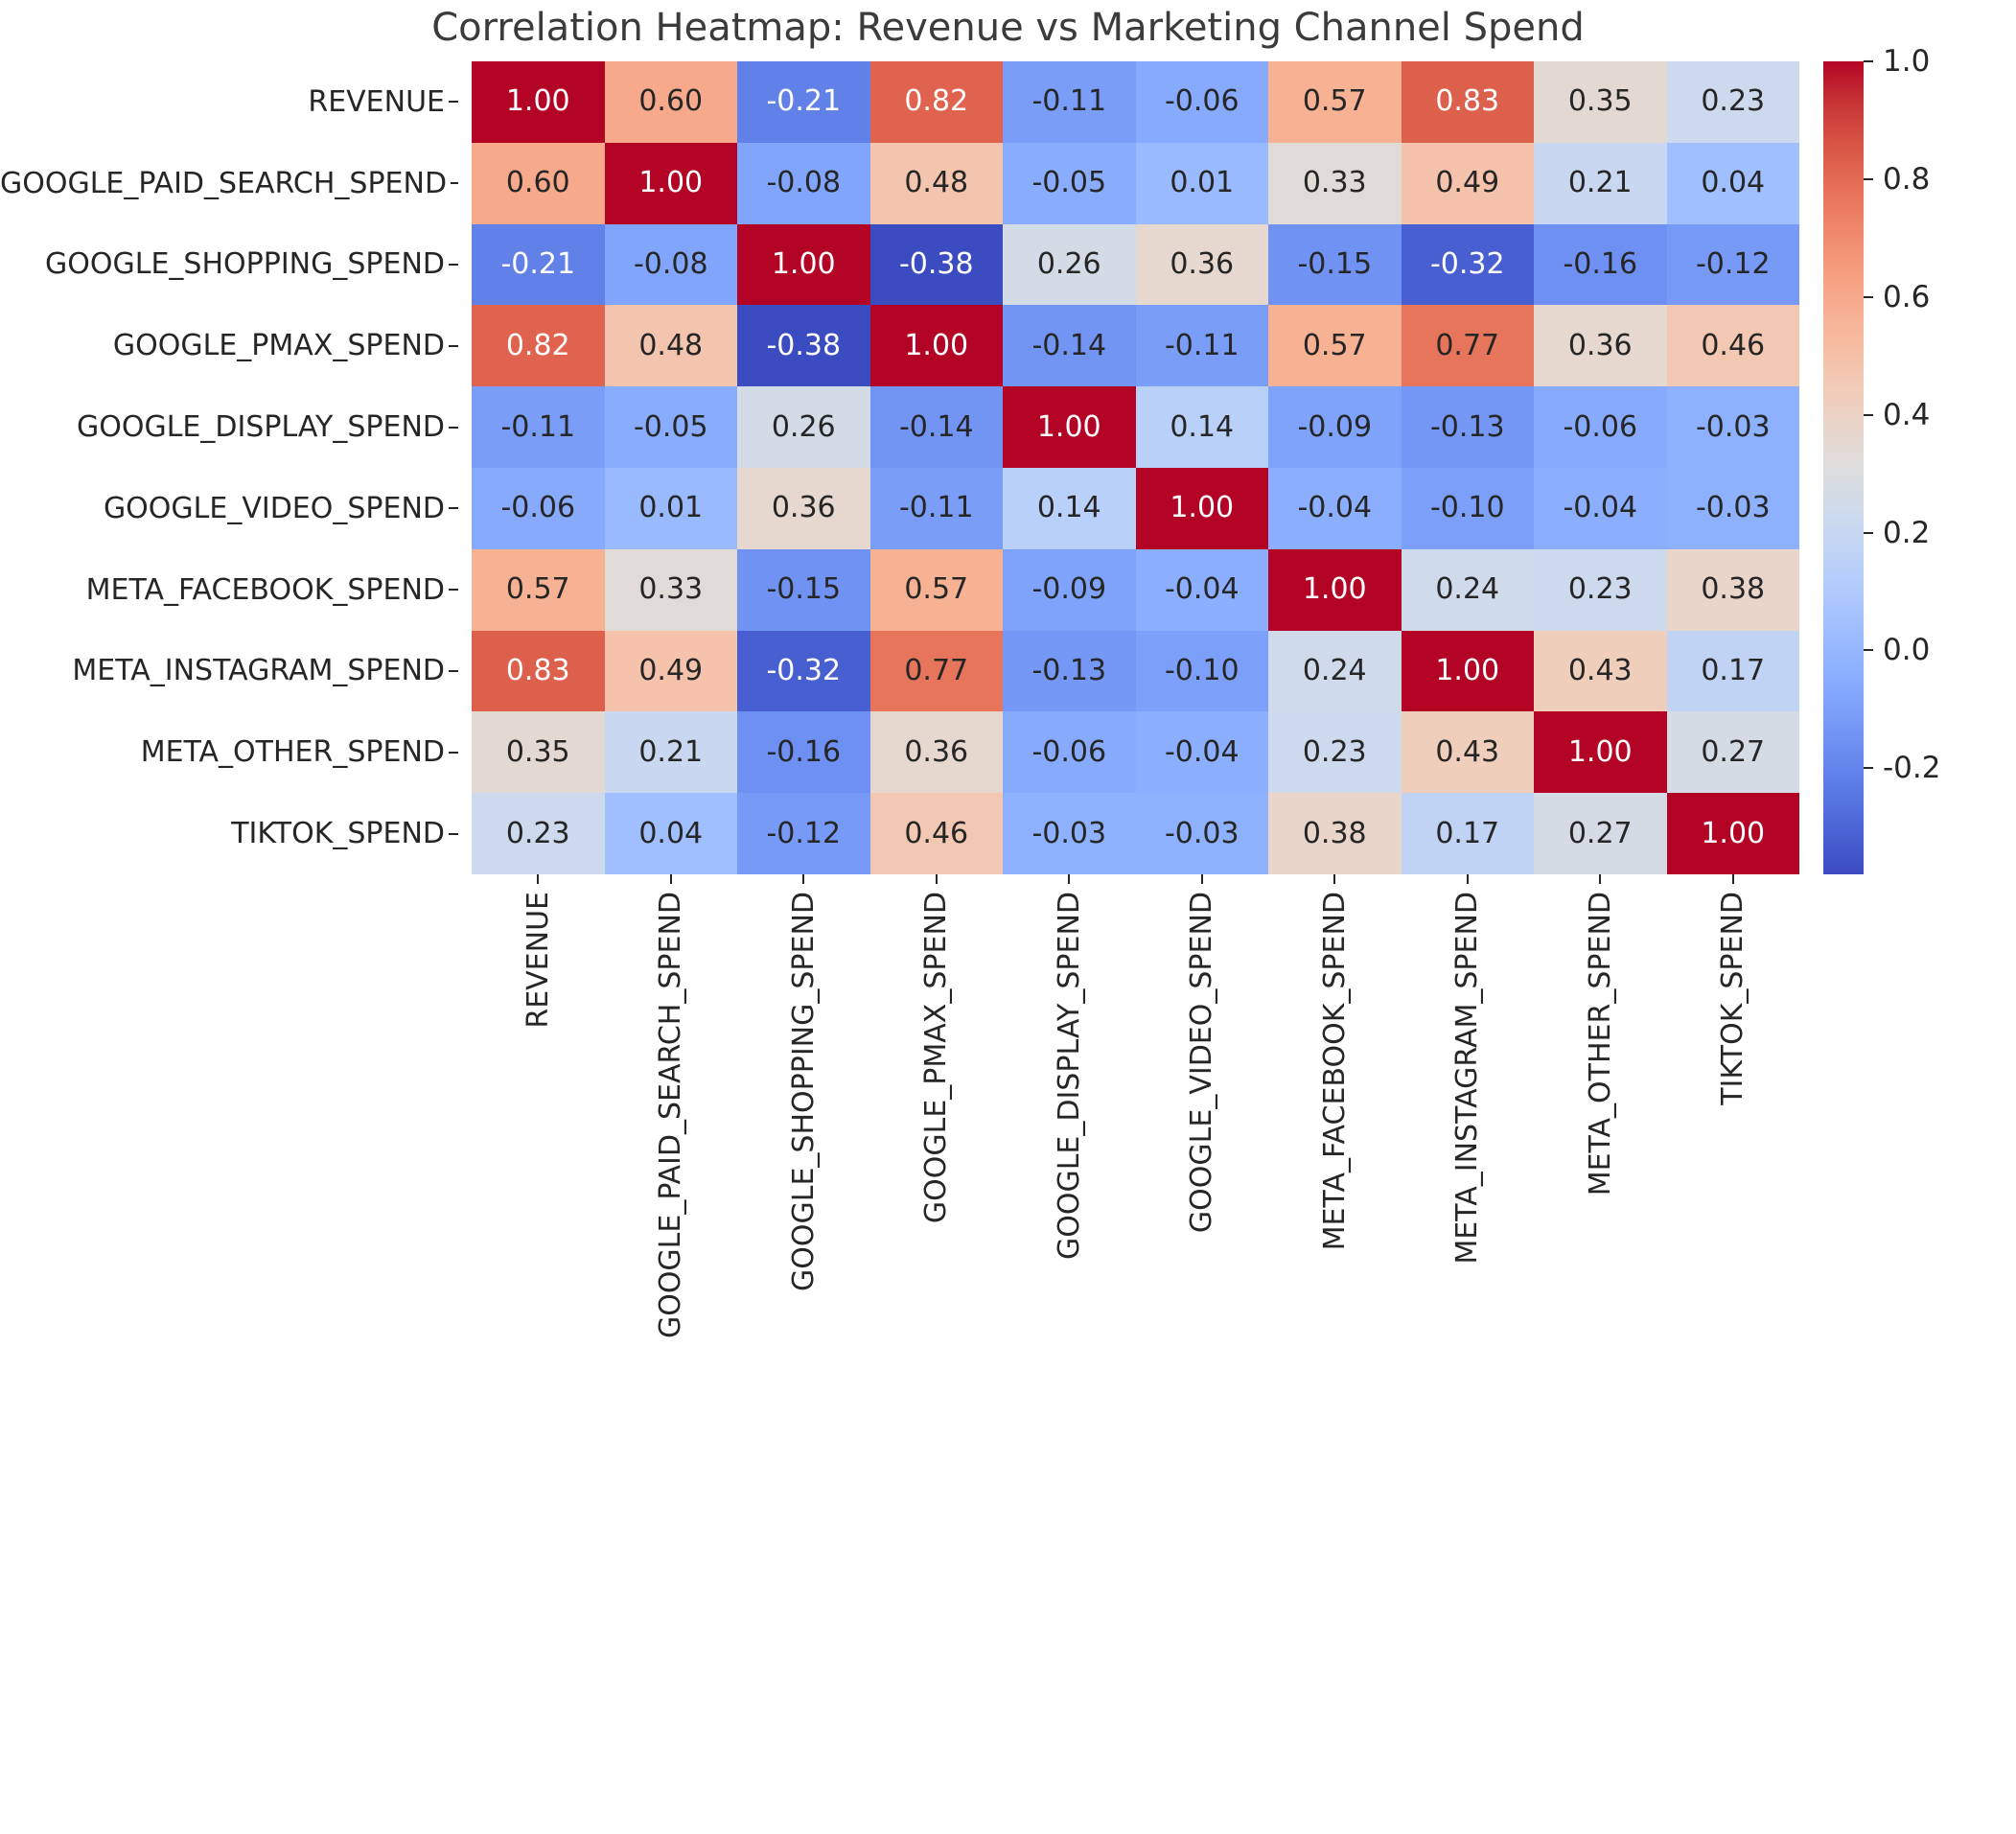  What do you see at coordinates (538, 183) in the screenshot?
I see `heatmap-cell: 0.60` at bounding box center [538, 183].